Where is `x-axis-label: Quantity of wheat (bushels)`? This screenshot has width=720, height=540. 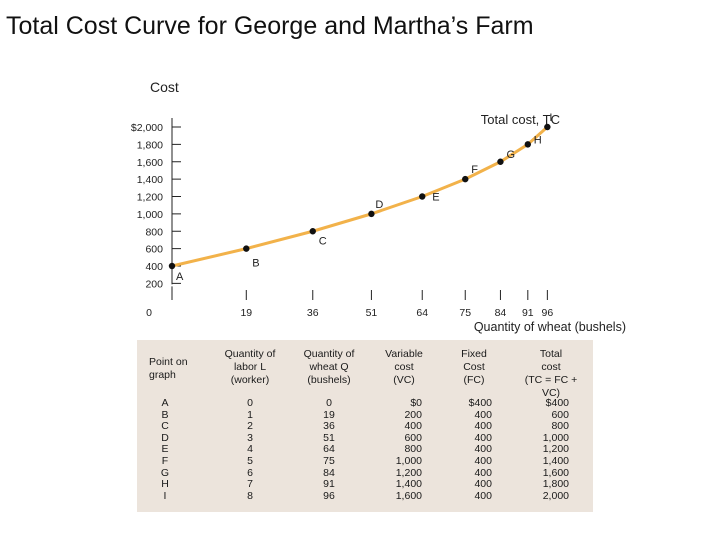 x-axis-label: Quantity of wheat (bushels) is located at coordinates (550, 327).